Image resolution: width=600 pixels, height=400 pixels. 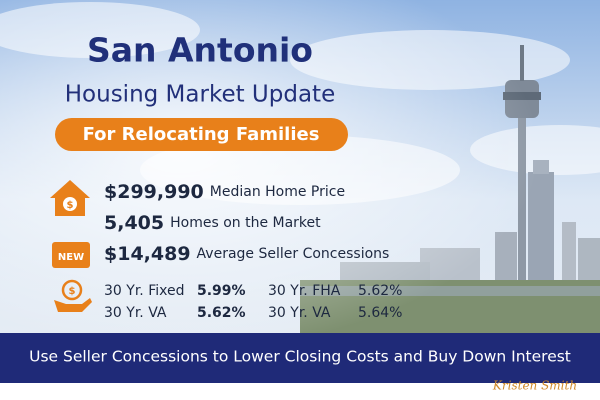 I want to click on stat-label: Homes on the Market, so click(x=245, y=223).